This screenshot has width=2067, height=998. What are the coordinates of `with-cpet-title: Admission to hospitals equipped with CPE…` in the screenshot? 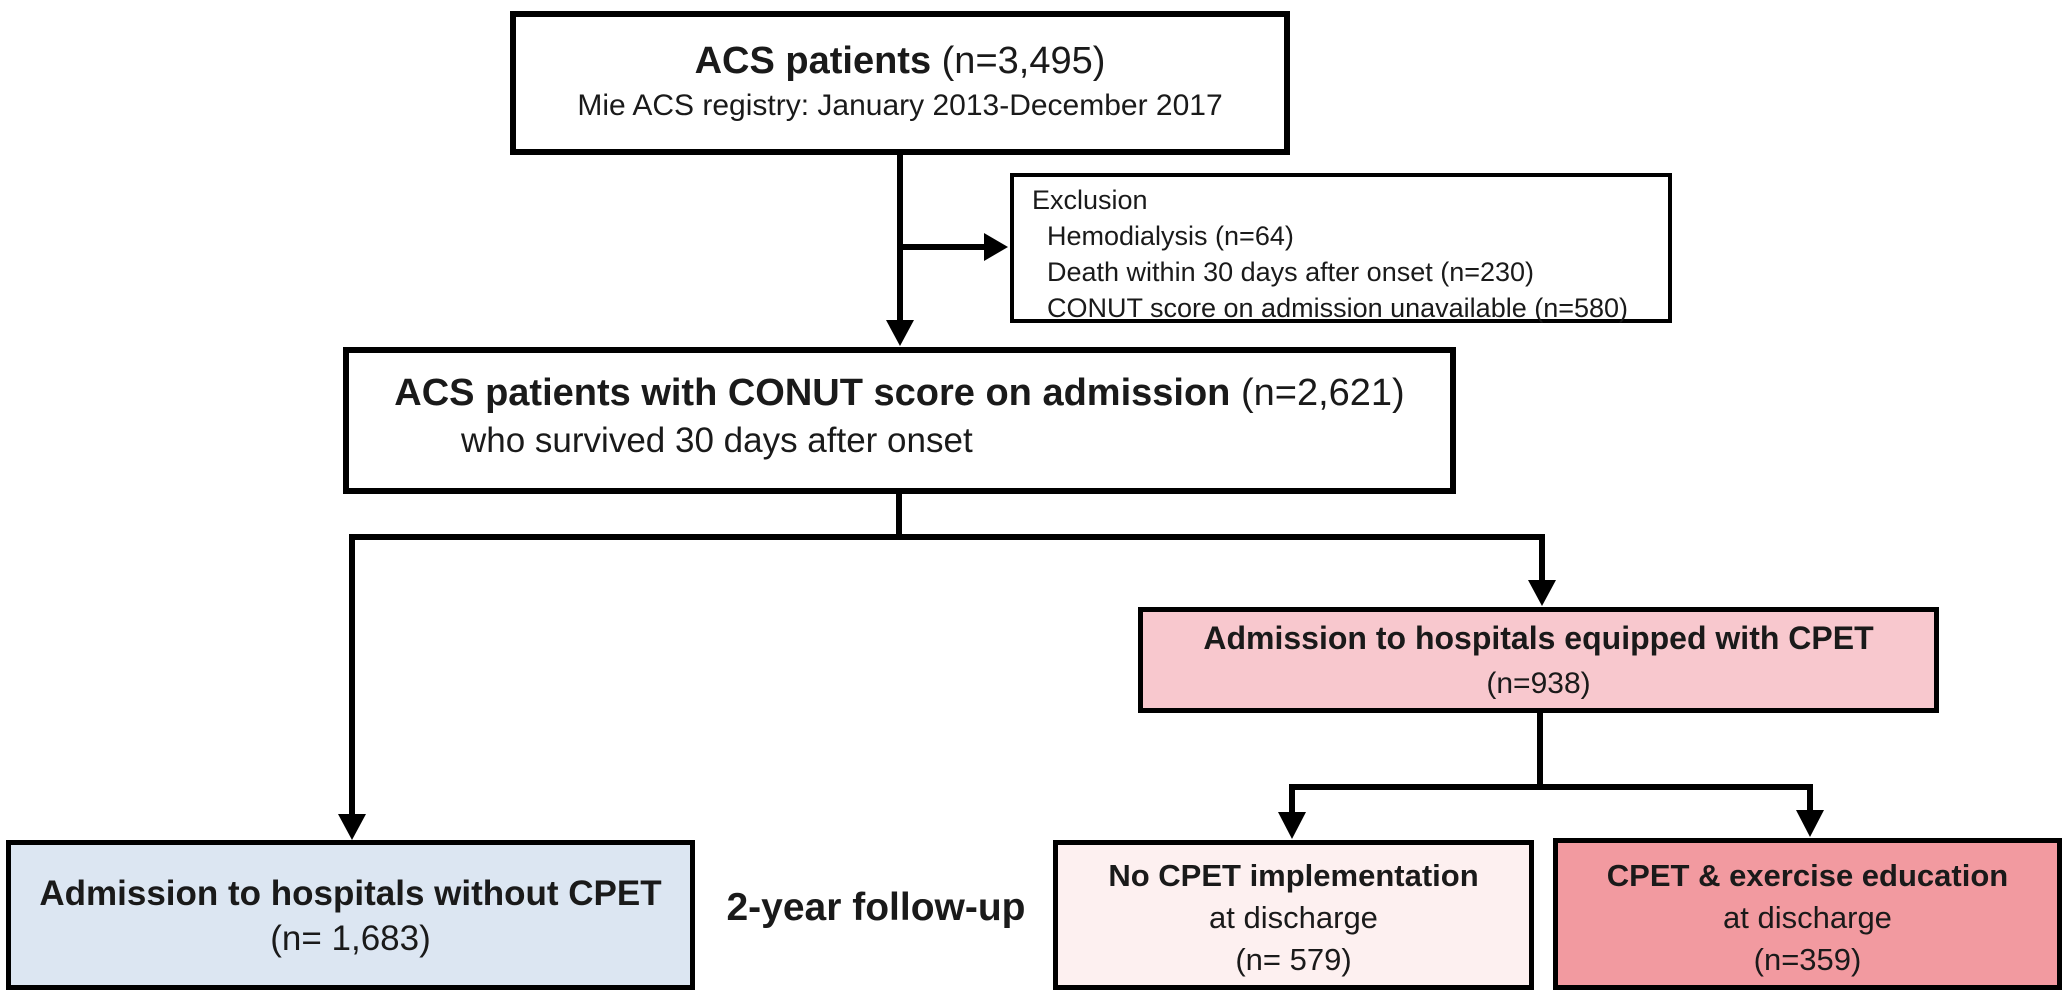 It's located at (1538, 638).